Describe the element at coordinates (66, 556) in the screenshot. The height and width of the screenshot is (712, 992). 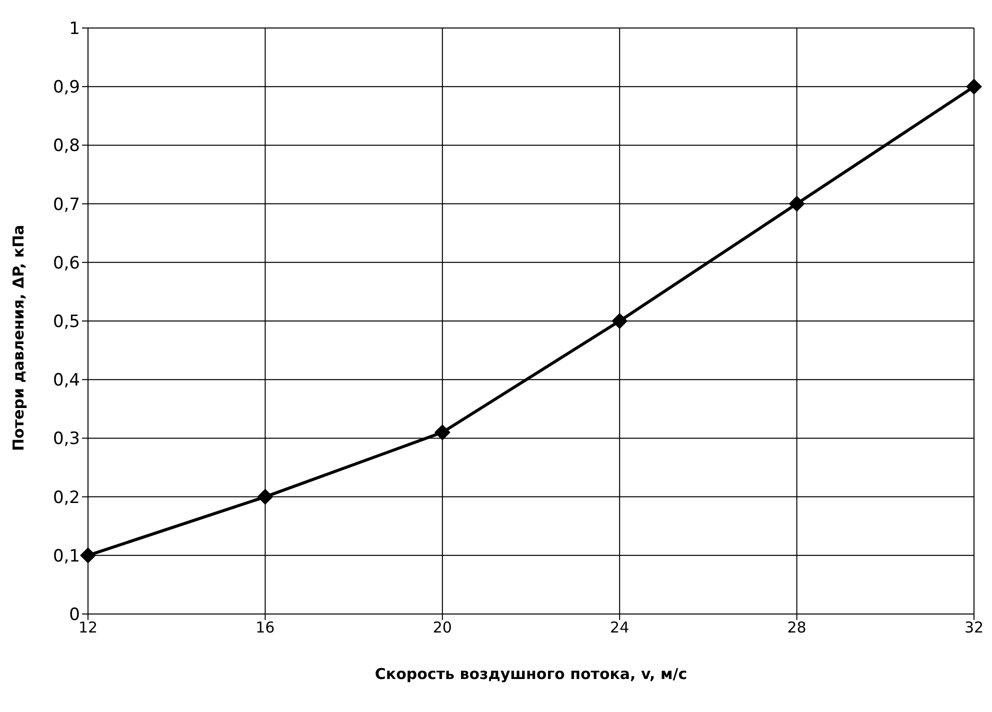
I see `y-tick-label: 0,1` at that location.